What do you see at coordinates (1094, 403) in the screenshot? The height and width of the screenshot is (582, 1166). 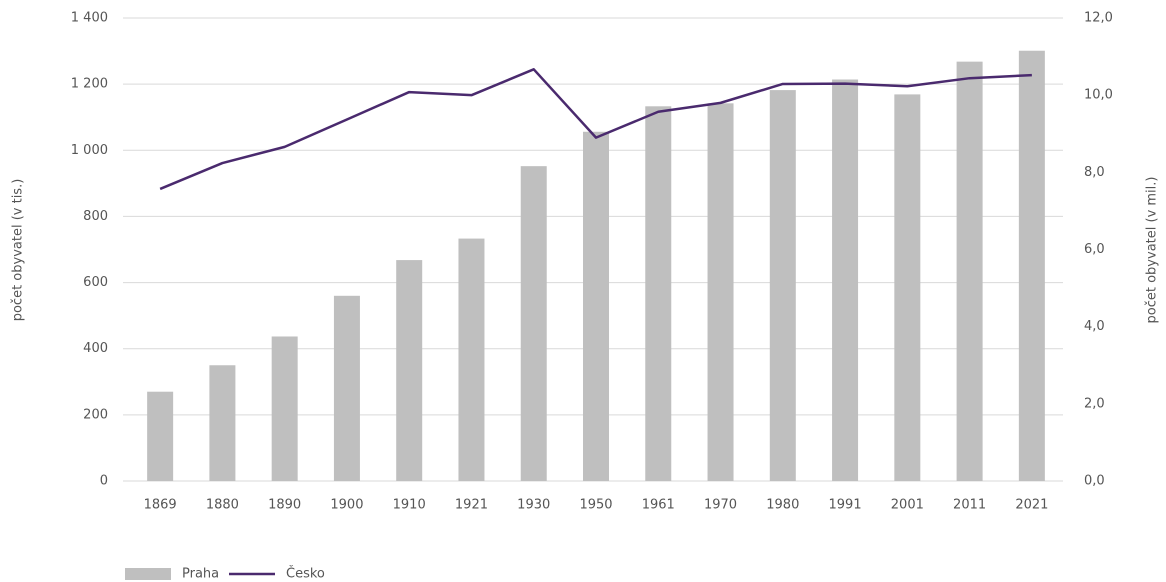 I see `y2-tick-label: 2,0` at bounding box center [1094, 403].